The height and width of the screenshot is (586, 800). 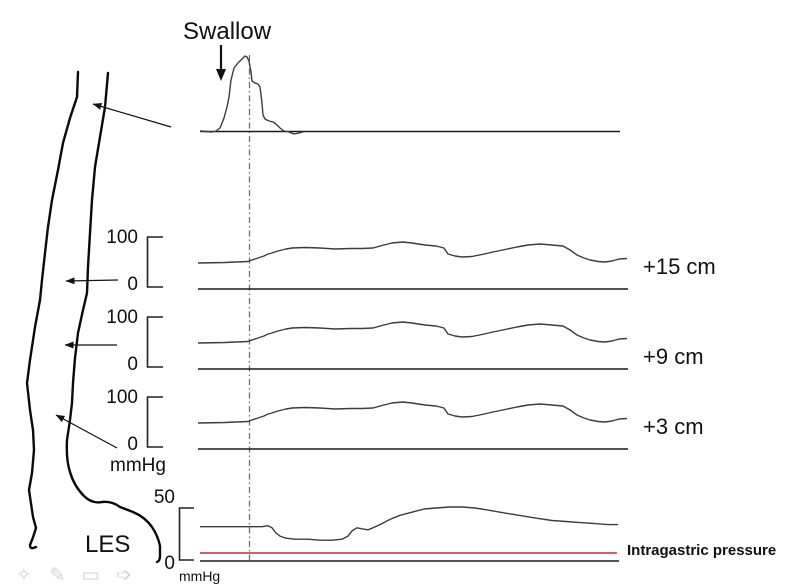 What do you see at coordinates (673, 356) in the screenshot?
I see `row-label-9cm: +9 cm` at bounding box center [673, 356].